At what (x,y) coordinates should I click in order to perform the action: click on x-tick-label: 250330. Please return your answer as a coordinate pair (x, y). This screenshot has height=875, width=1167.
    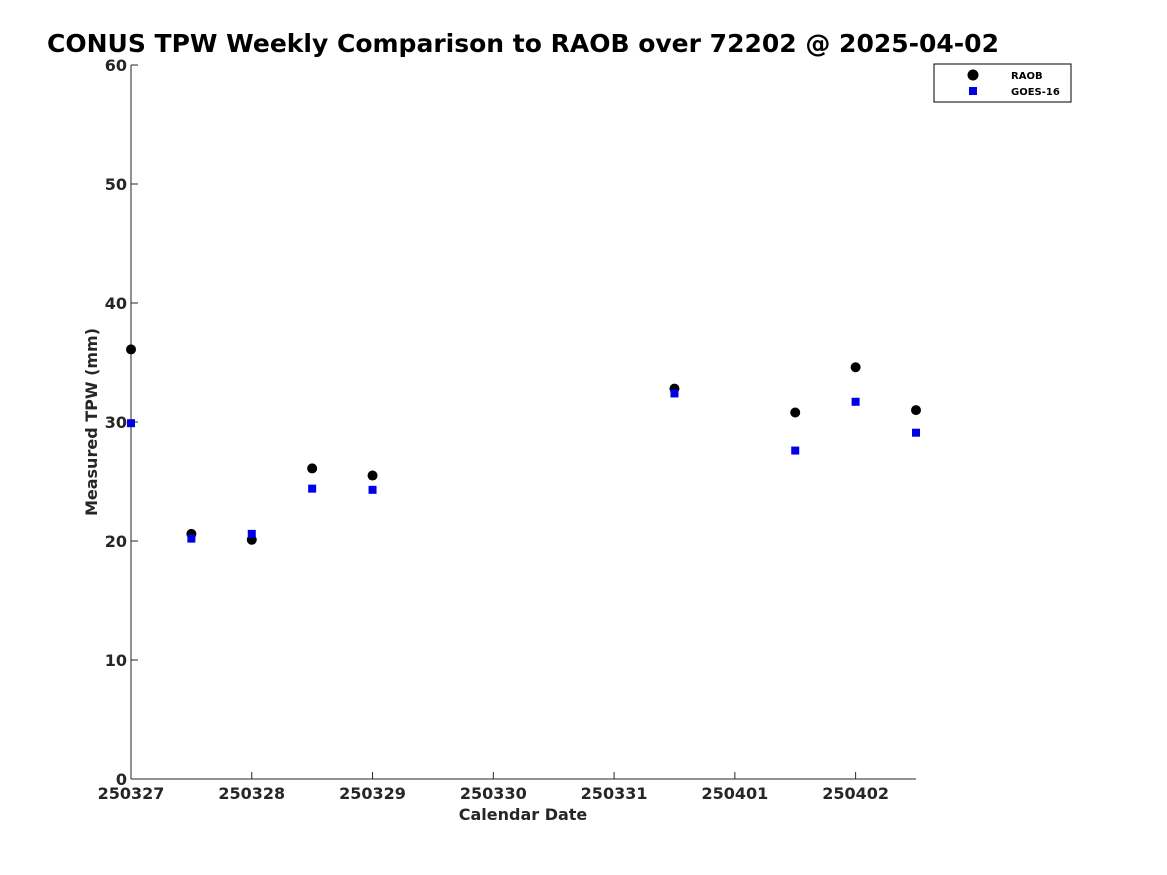
    Looking at the image, I should click on (493, 793).